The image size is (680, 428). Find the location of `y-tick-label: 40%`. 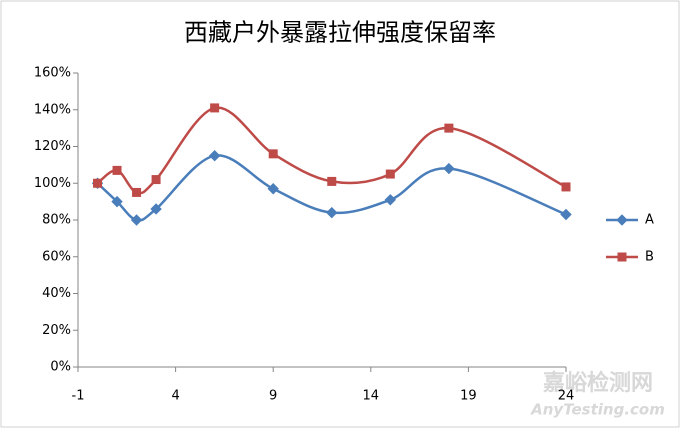

y-tick-label: 40% is located at coordinates (56, 293).